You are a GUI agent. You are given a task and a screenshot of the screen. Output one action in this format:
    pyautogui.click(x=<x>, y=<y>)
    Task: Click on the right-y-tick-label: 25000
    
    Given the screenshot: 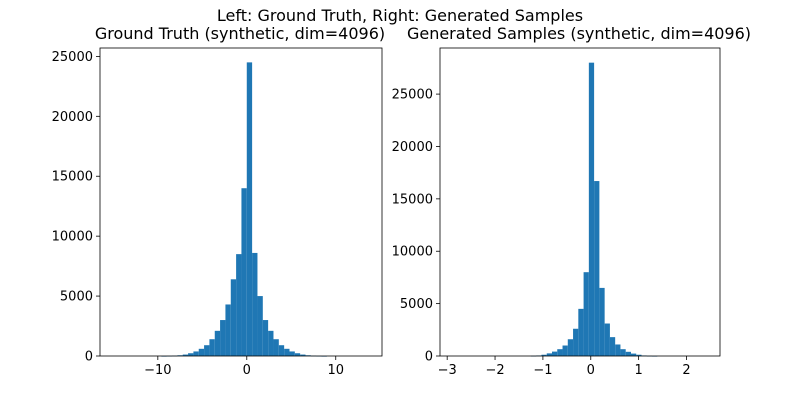 What is the action you would take?
    pyautogui.click(x=412, y=95)
    